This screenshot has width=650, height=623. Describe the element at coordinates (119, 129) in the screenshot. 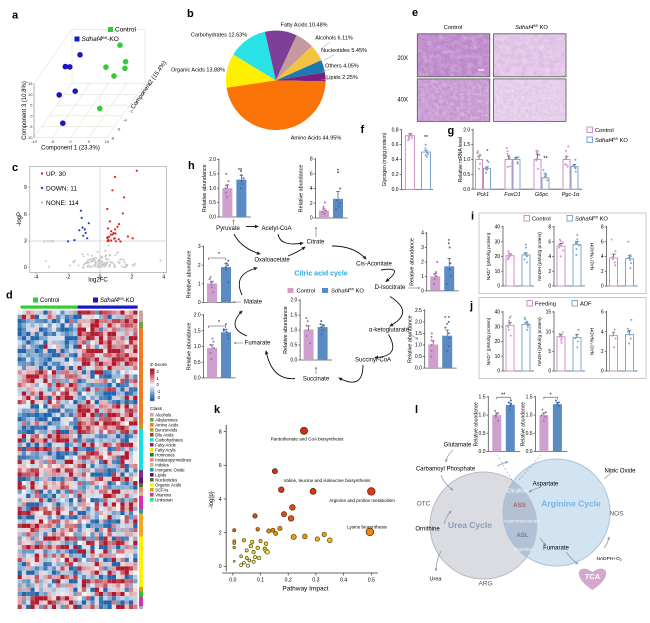

I see `svg-text: -6` at that location.